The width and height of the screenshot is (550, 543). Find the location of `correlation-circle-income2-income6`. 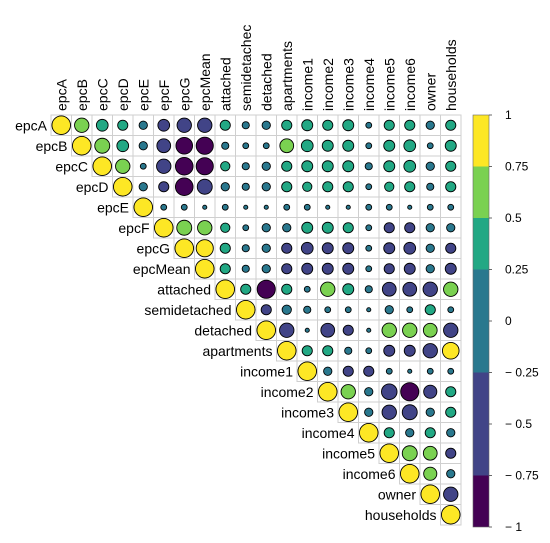

correlation-circle-income2-income6 is located at coordinates (410, 392).